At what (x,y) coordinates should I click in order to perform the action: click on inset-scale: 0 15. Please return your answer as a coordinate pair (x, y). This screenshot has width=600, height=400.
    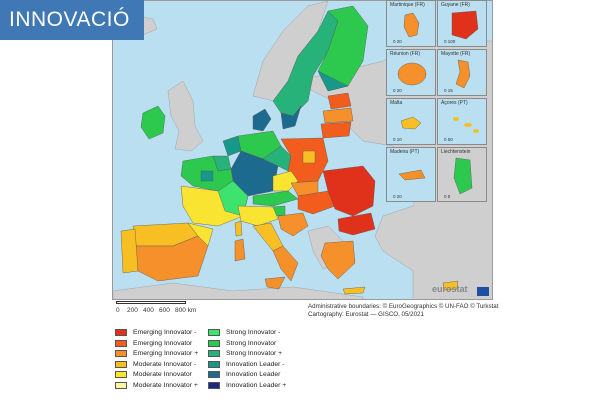
    Looking at the image, I should click on (448, 90).